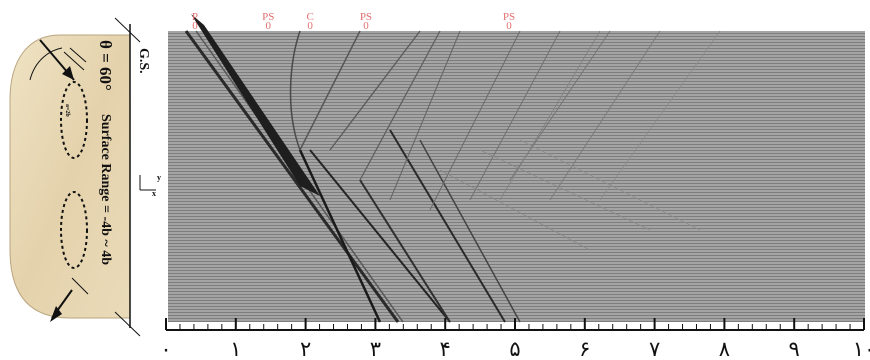  Describe the element at coordinates (165, 348) in the screenshot. I see `tick-label: ۰` at that location.